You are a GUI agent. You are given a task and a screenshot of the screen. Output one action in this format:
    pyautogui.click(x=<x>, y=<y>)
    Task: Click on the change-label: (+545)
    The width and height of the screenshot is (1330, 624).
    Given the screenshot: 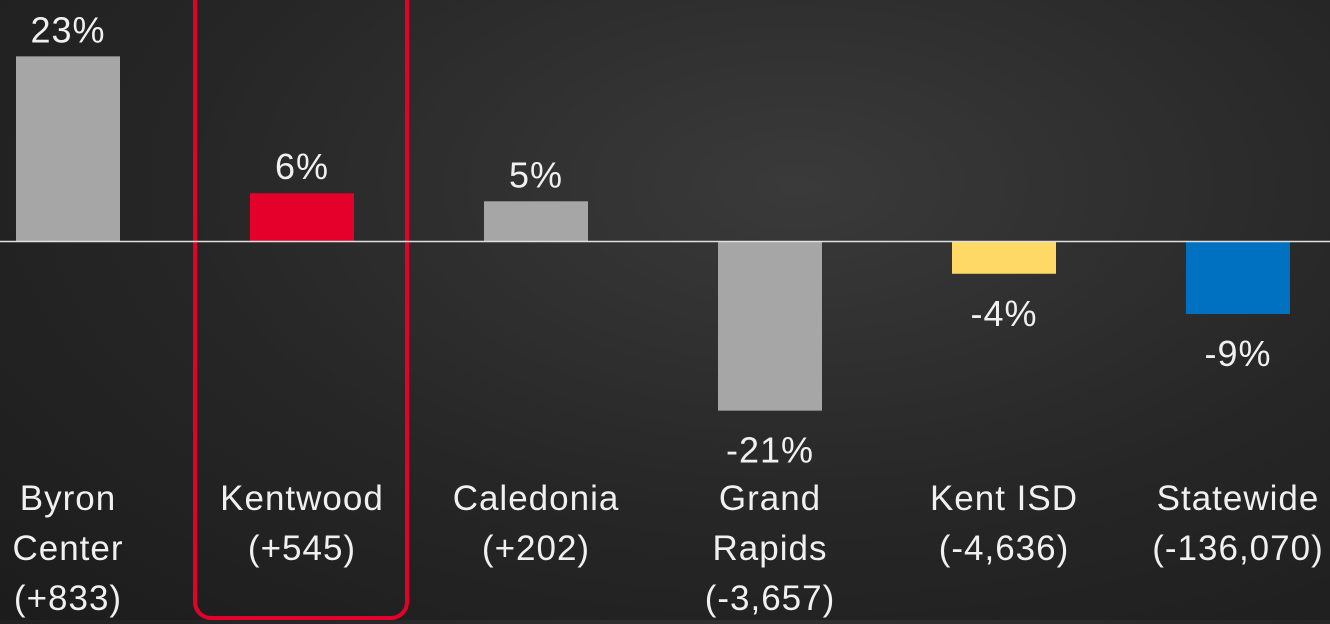 What is the action you would take?
    pyautogui.click(x=302, y=548)
    